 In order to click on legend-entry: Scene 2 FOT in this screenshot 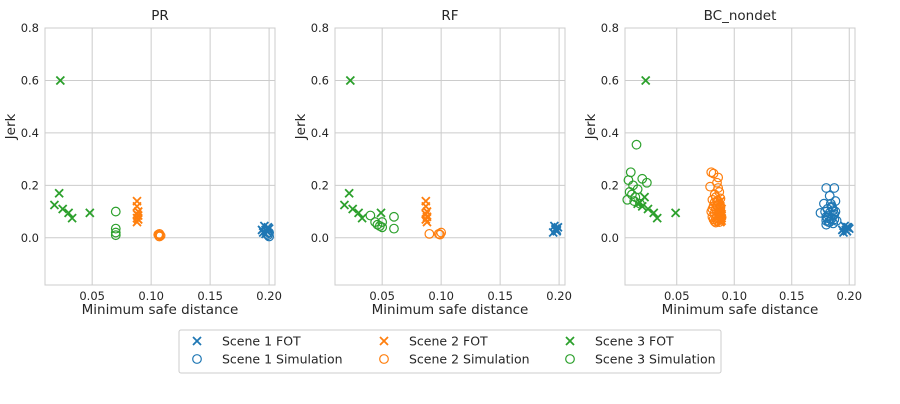, I will do `click(433, 341)`.